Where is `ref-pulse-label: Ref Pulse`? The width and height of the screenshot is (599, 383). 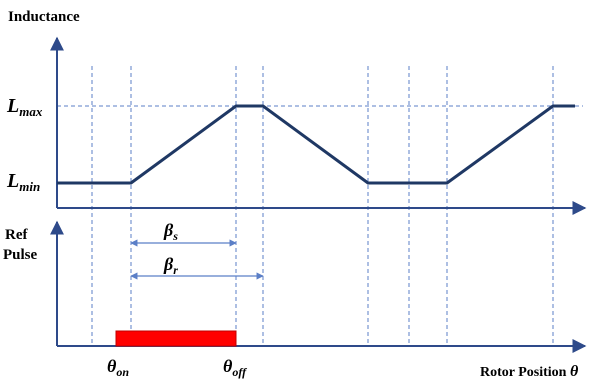
ref-pulse-label: Ref Pulse is located at coordinates (20, 245).